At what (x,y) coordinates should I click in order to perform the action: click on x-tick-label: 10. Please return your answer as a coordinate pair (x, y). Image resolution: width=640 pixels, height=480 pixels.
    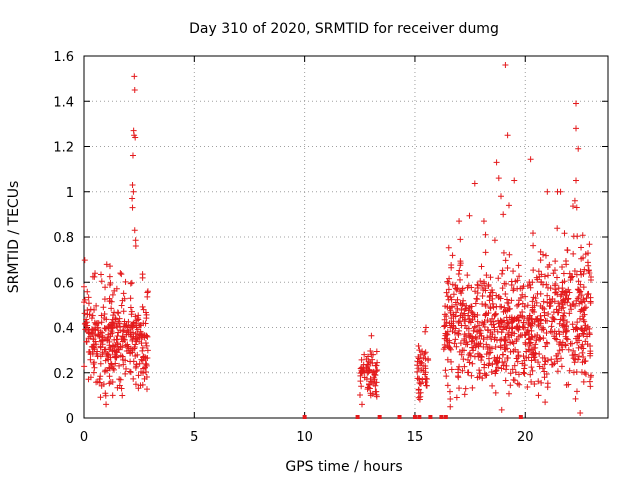
    Looking at the image, I should click on (304, 437).